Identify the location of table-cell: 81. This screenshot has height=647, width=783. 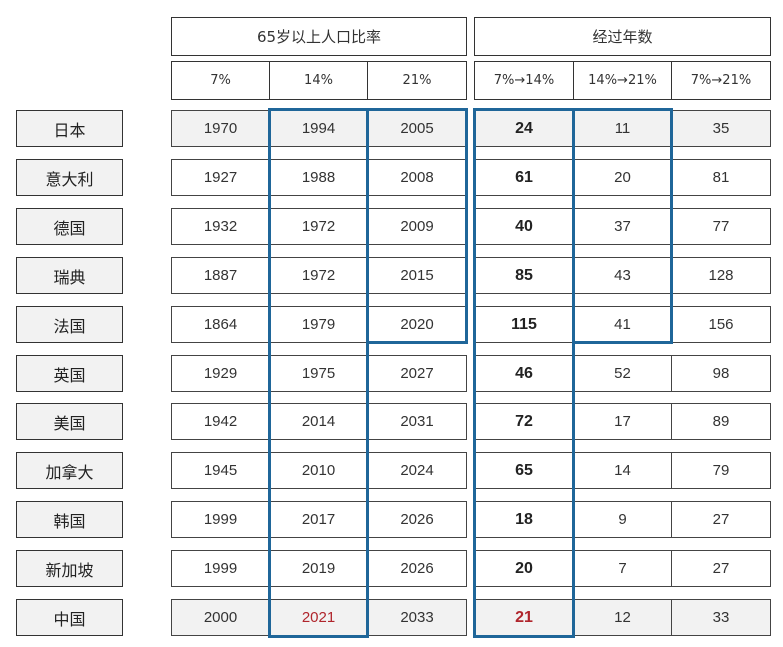
(721, 177).